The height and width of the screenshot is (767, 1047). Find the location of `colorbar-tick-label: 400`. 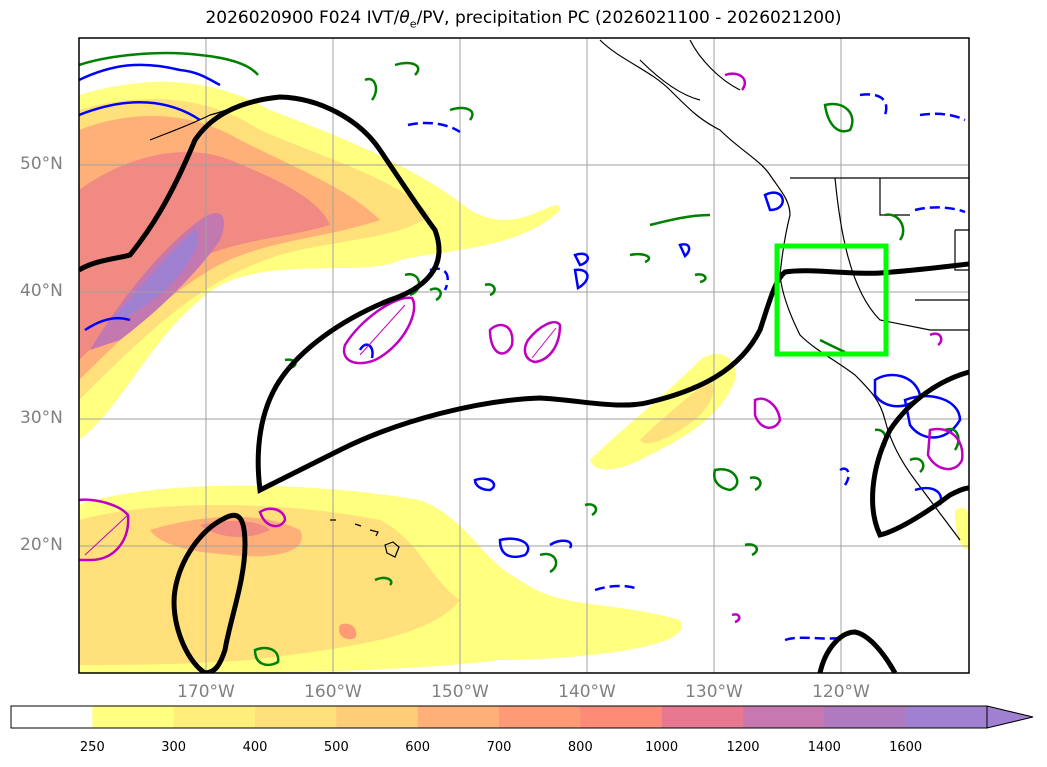

colorbar-tick-label: 400 is located at coordinates (255, 747).